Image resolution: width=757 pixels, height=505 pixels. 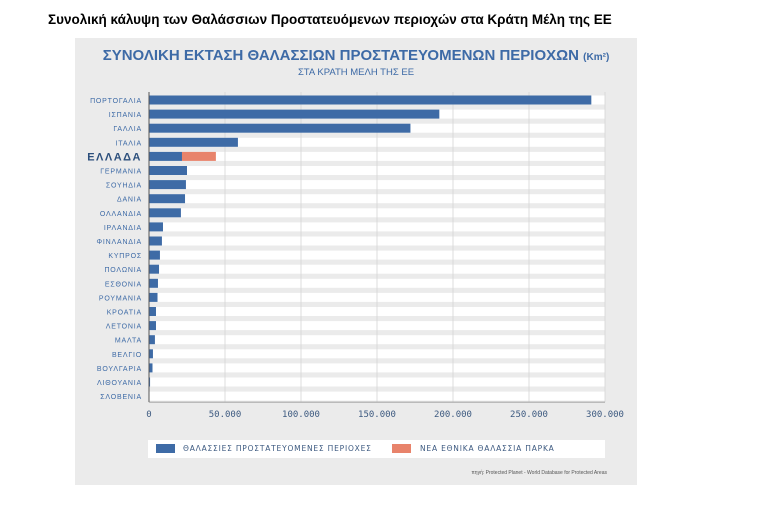 I want to click on category-label: ΓΕΡΜΑΝΙΑ, so click(x=121, y=172).